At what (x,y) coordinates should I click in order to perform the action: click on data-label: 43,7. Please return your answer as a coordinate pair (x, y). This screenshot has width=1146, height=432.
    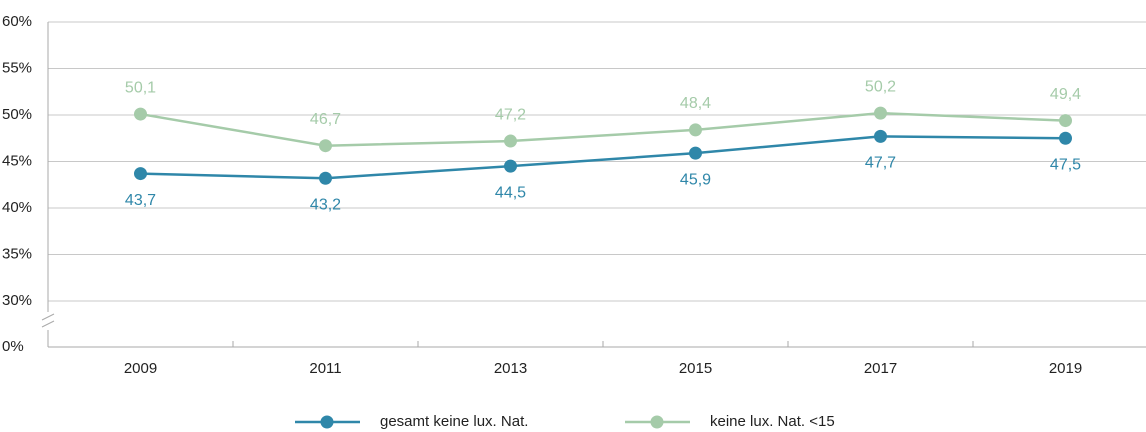
    Looking at the image, I should click on (140, 200).